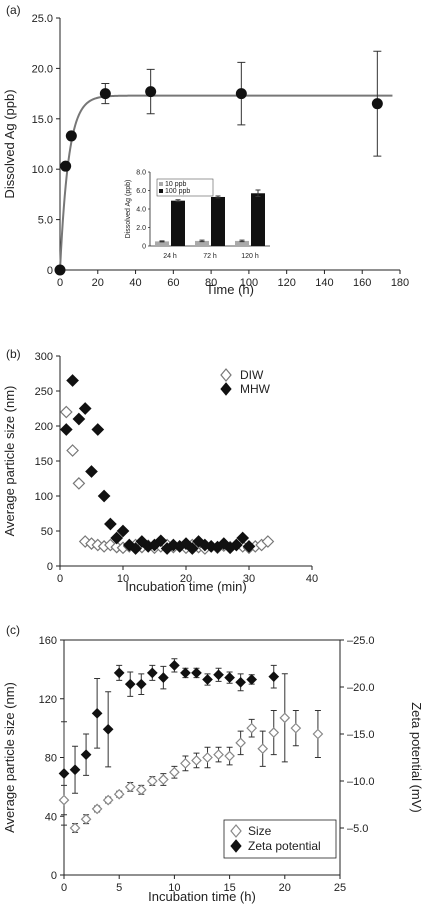  I want to click on inset-category-label: 72 h, so click(210, 256).